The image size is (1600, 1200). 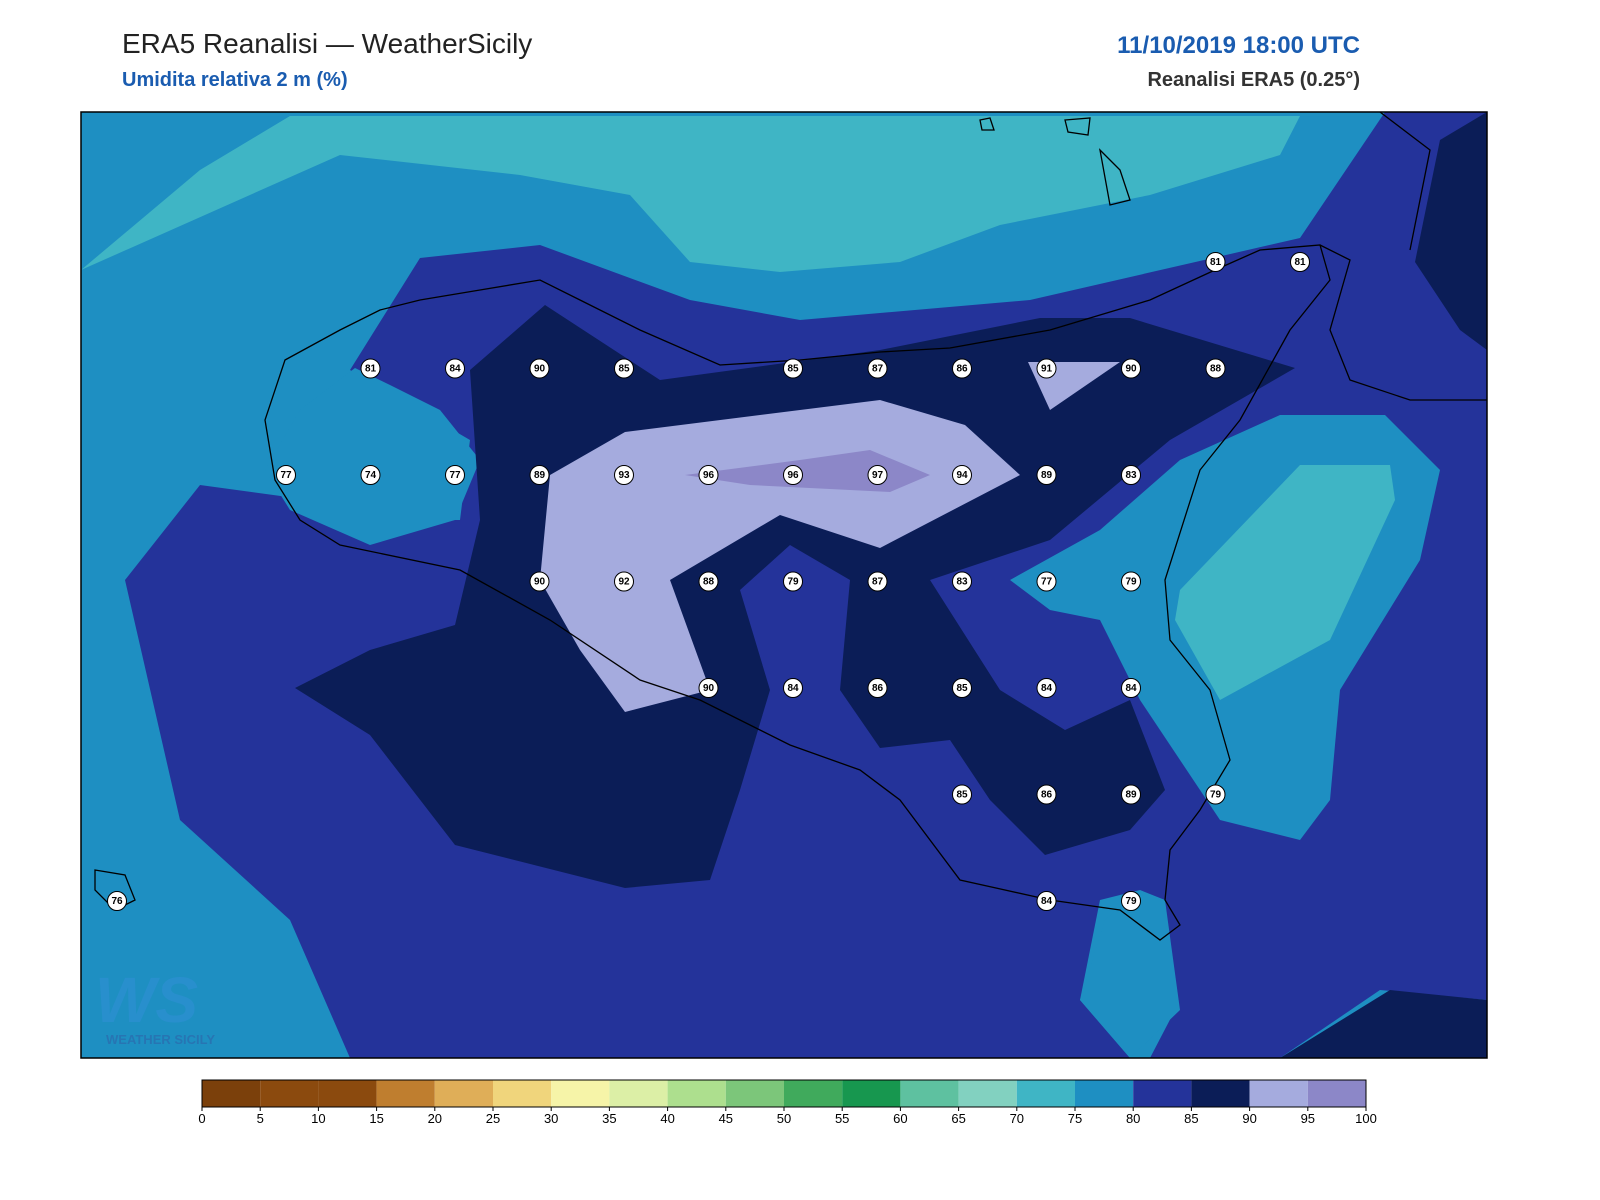 What do you see at coordinates (551, 1118) in the screenshot?
I see `colorbar-tick-label: 30` at bounding box center [551, 1118].